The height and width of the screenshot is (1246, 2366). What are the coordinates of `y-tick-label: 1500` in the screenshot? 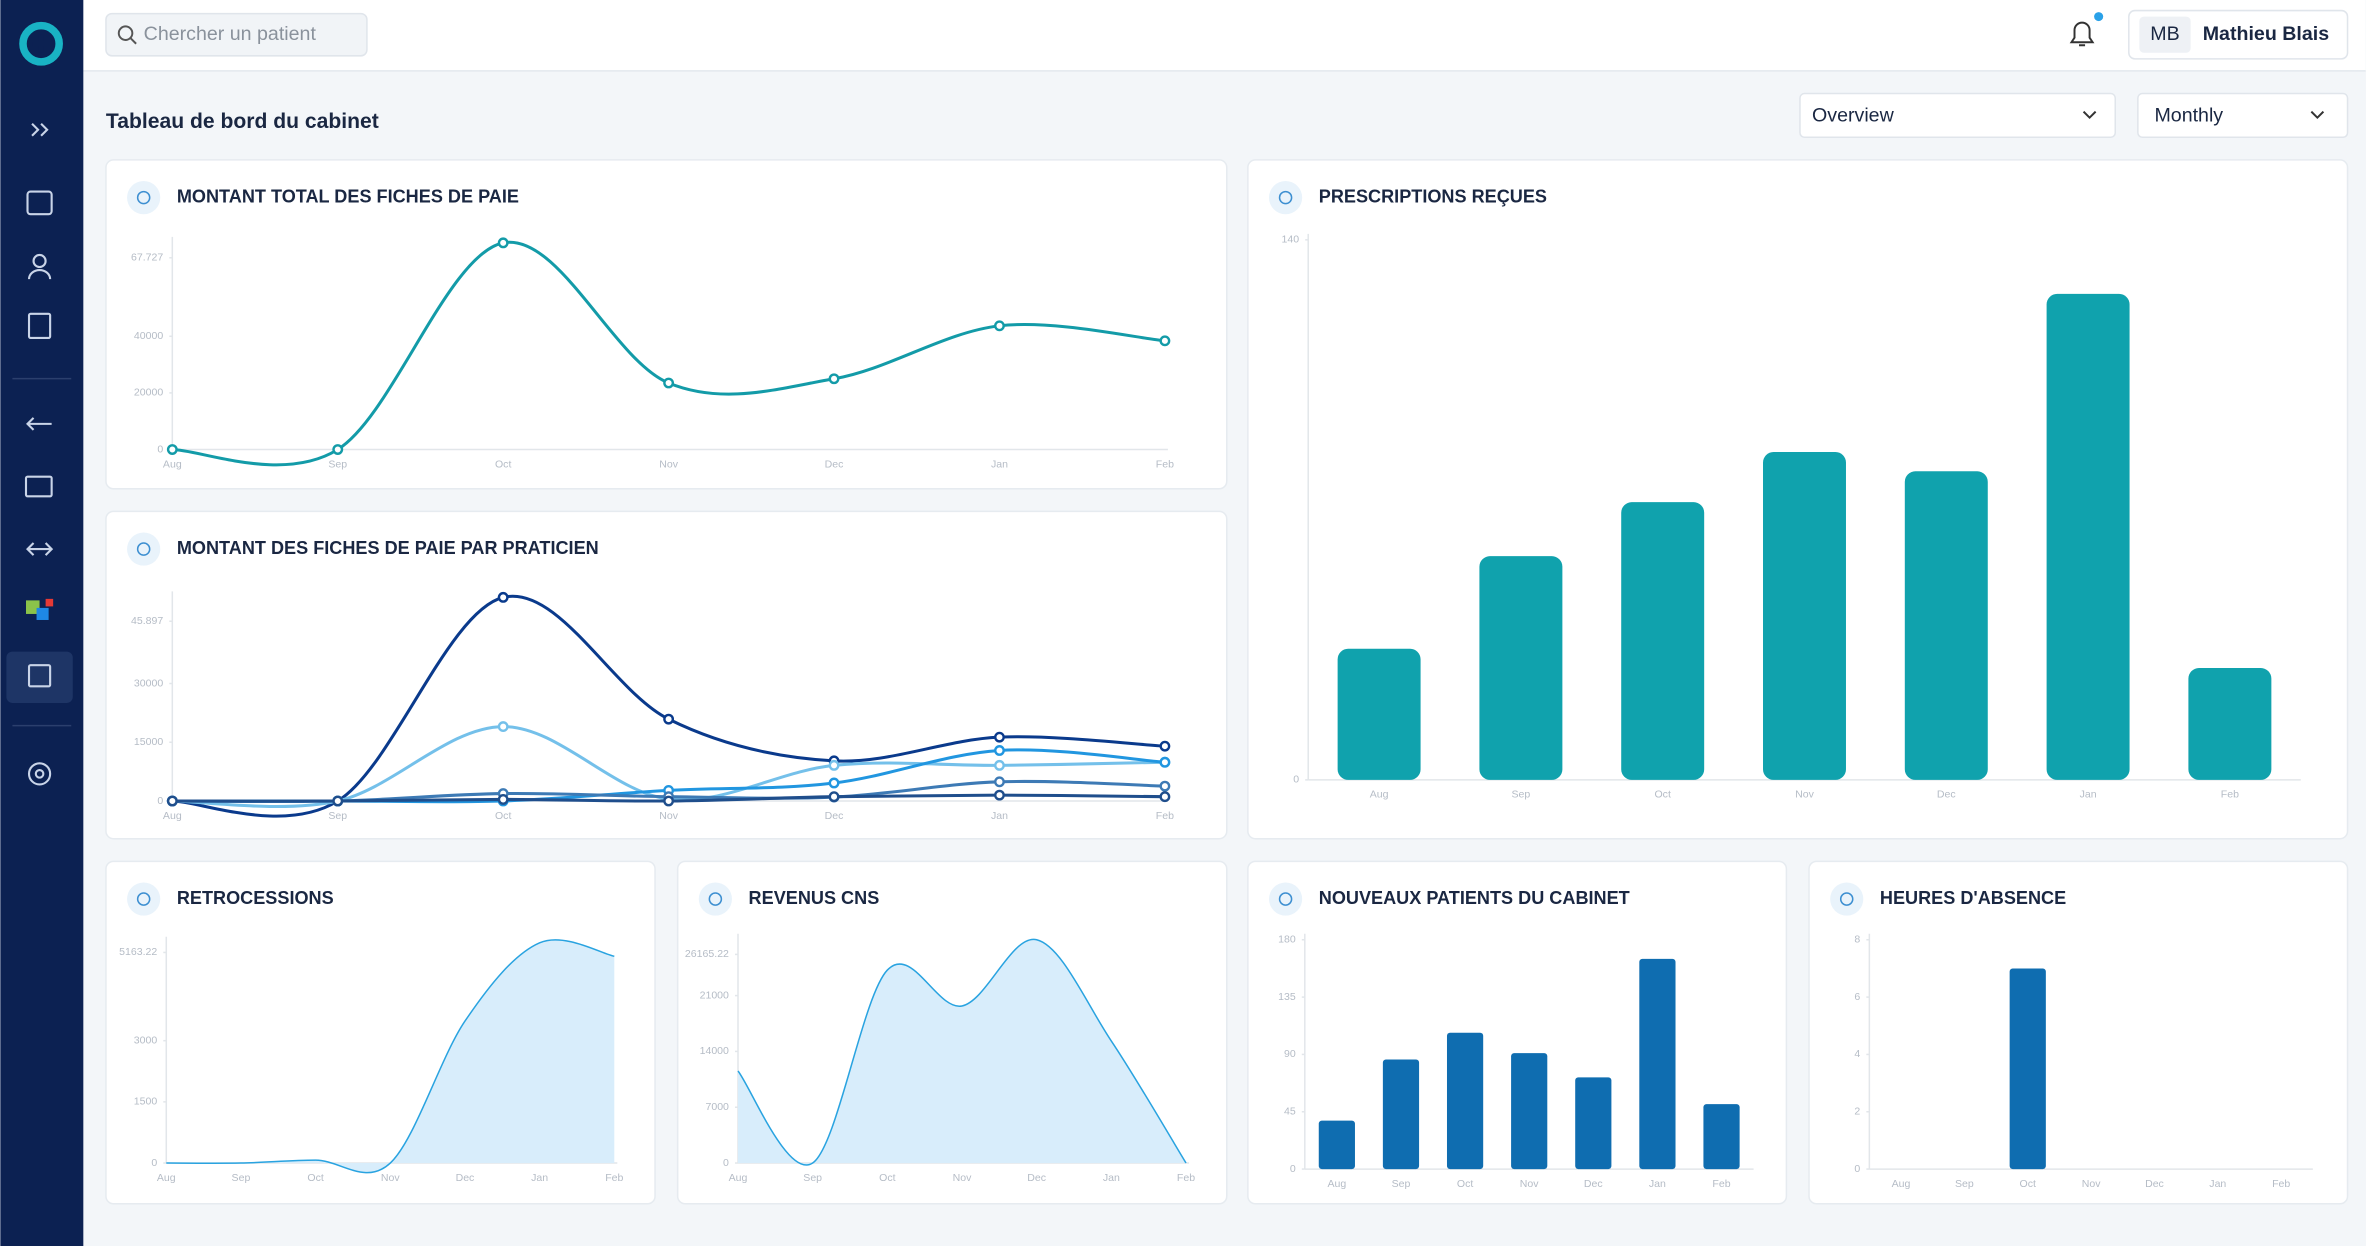 It's located at (146, 1102).